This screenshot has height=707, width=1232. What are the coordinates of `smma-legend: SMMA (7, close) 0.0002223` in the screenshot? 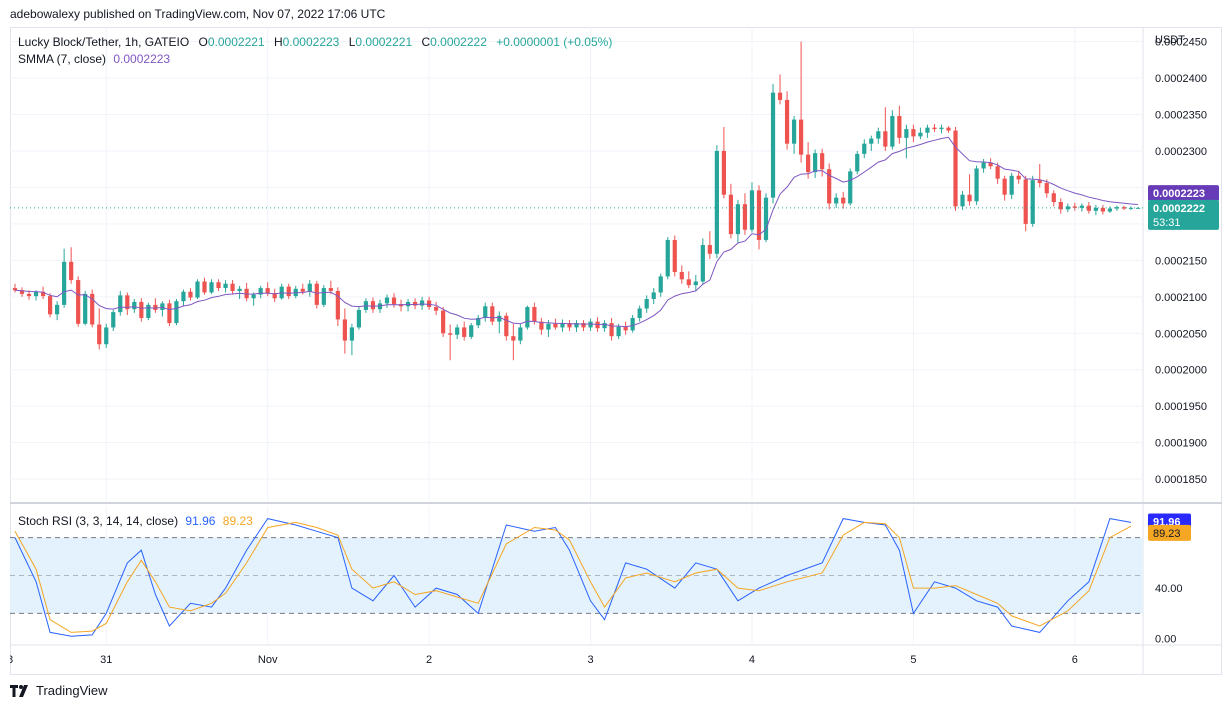 It's located at (94, 59).